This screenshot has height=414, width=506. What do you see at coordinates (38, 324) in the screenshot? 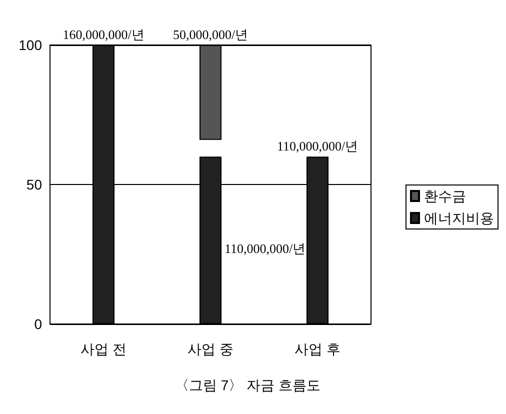
I see `y-tick-label: 0` at bounding box center [38, 324].